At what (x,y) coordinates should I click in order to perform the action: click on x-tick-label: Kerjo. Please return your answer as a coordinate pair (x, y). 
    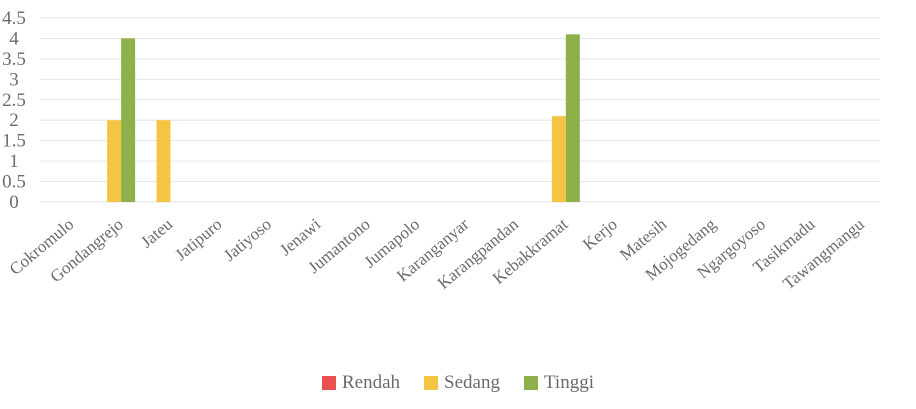
    Looking at the image, I should click on (600, 234).